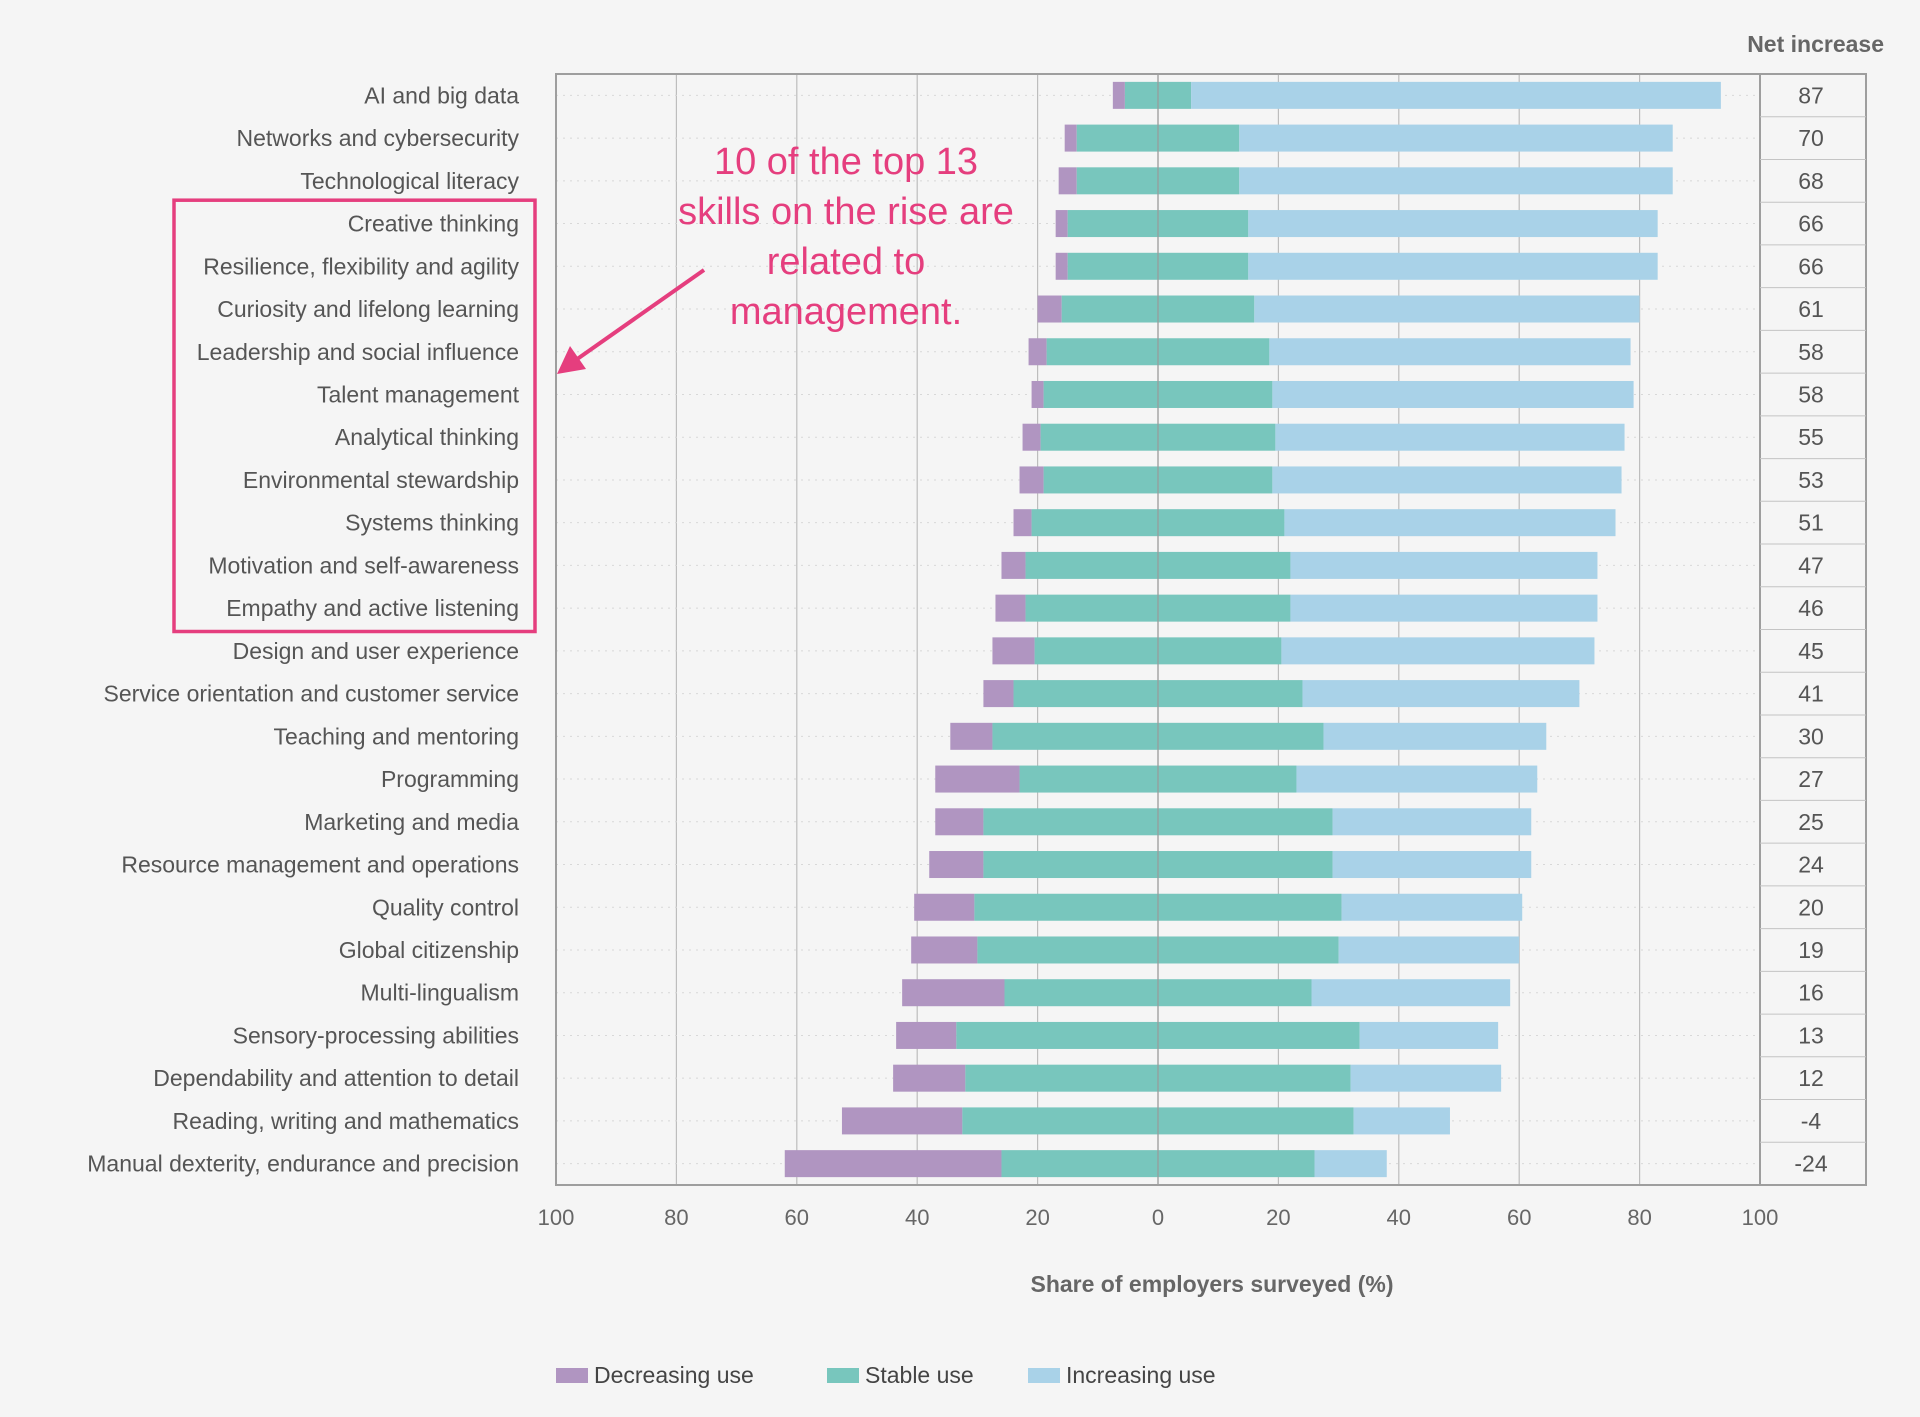  What do you see at coordinates (411, 822) in the screenshot?
I see `category-label: Marketing and media` at bounding box center [411, 822].